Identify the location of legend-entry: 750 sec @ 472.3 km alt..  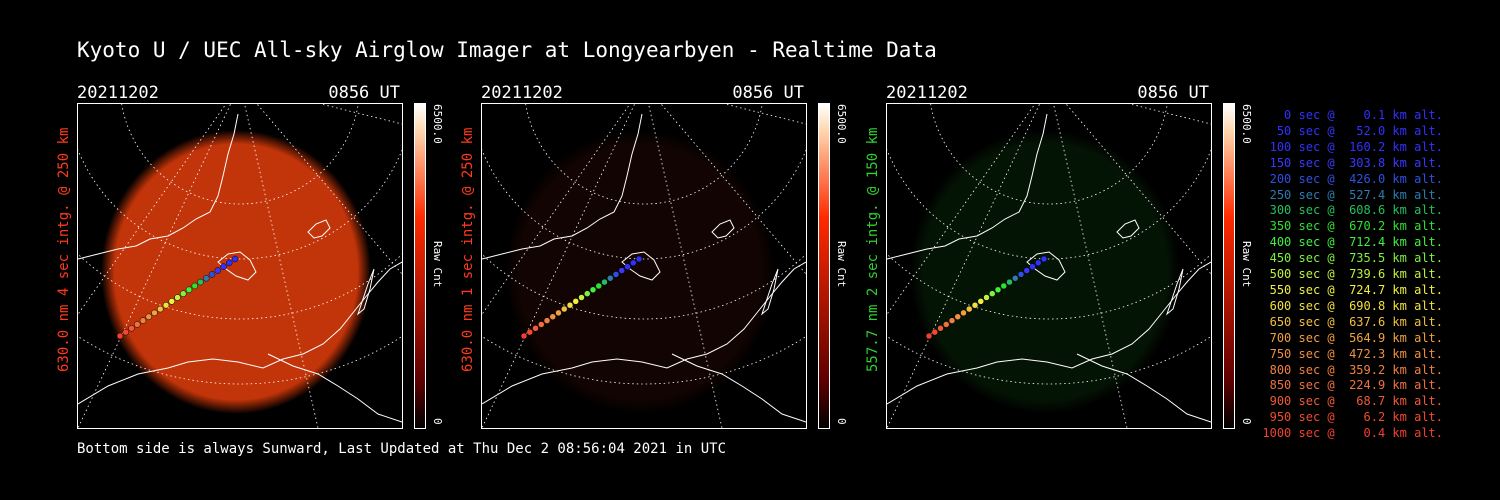
(1352, 353).